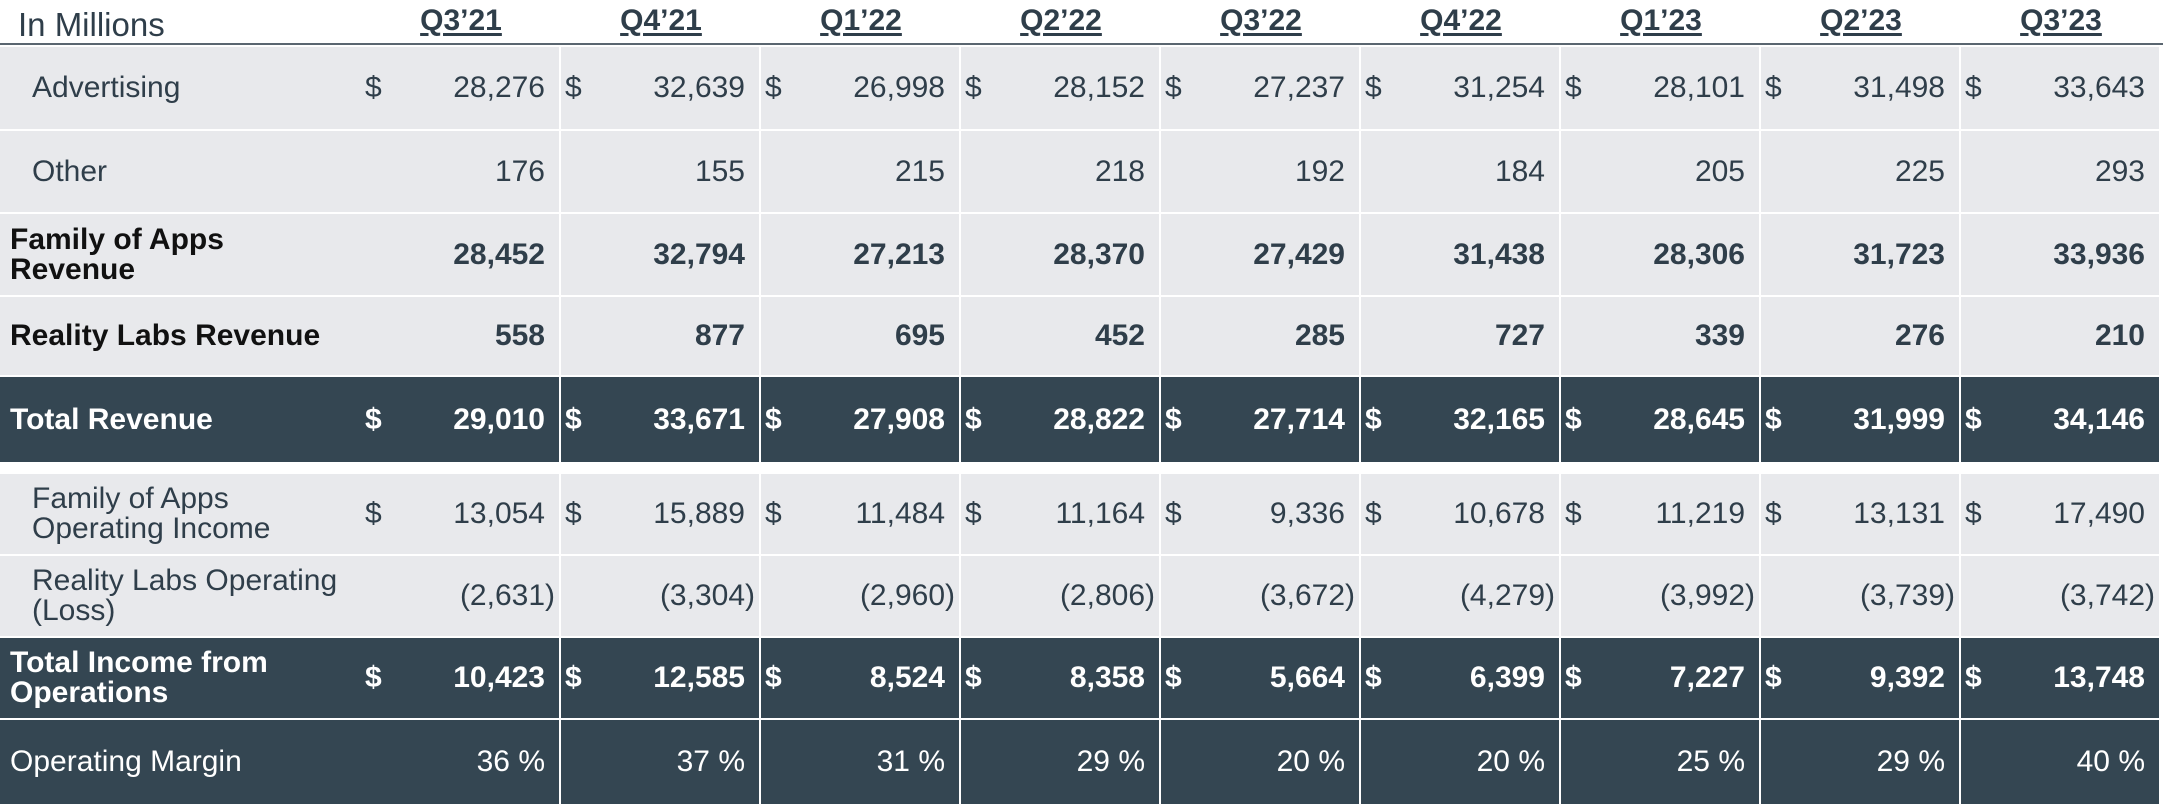 This screenshot has width=2163, height=804. What do you see at coordinates (507, 595) in the screenshot?
I see `value-text: (2,631)` at bounding box center [507, 595].